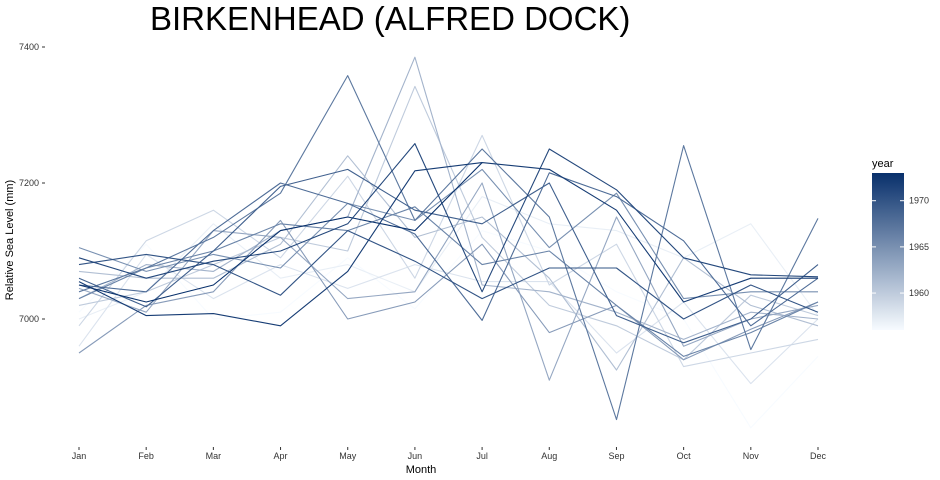 The width and height of the screenshot is (940, 480). What do you see at coordinates (818, 456) in the screenshot?
I see `x-tick-label: Dec` at bounding box center [818, 456].